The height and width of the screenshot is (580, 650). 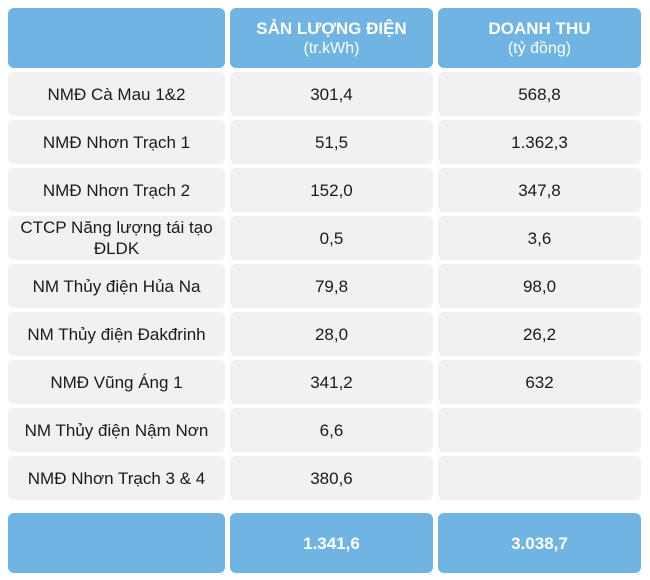 I want to click on total-revenue: 3.038,7, so click(x=539, y=543).